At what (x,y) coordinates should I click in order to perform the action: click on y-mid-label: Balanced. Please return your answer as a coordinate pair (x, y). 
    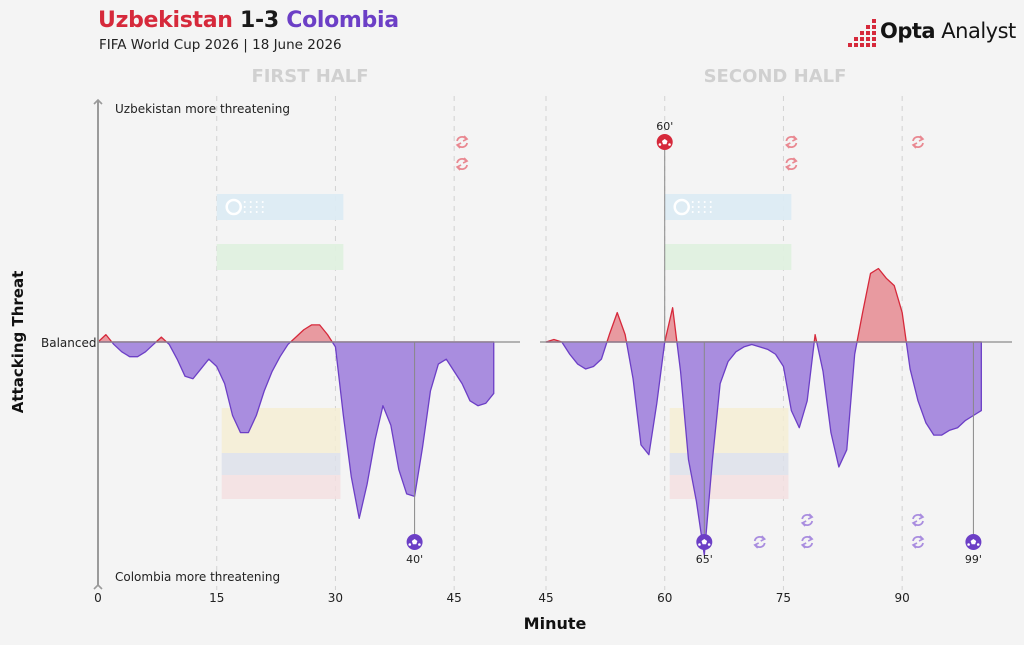
    Looking at the image, I should click on (68, 343).